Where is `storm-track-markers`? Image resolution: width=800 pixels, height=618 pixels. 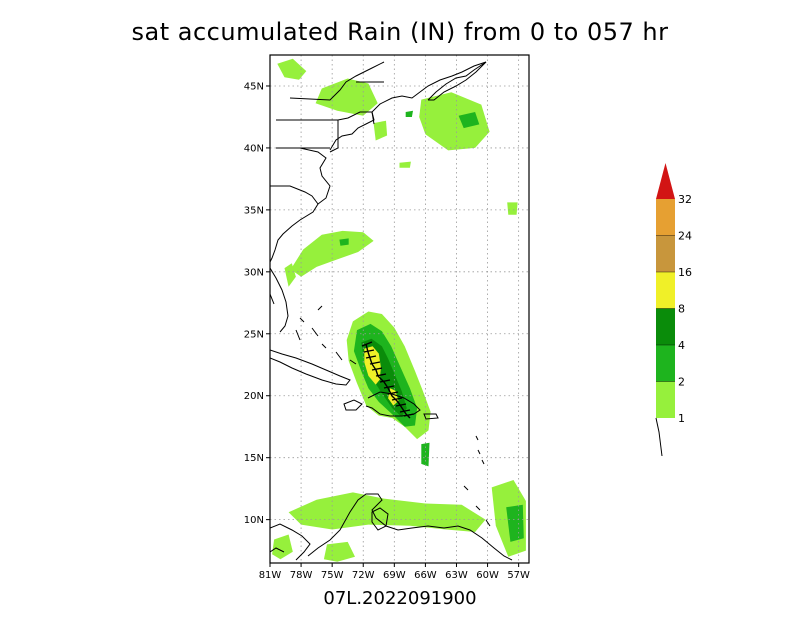
storm-track-markers is located at coordinates (388, 379).